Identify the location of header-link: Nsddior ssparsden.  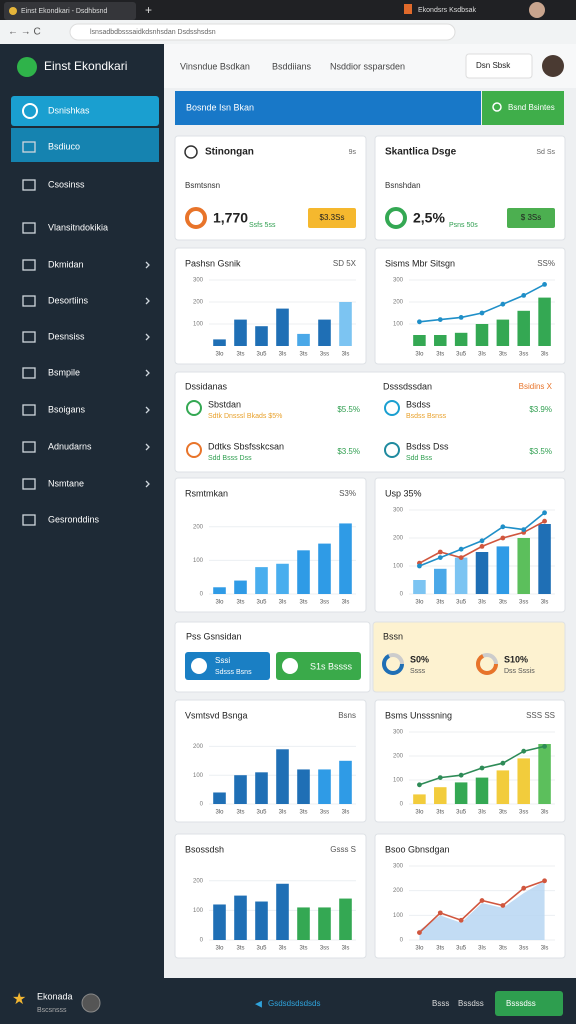
(367, 66).